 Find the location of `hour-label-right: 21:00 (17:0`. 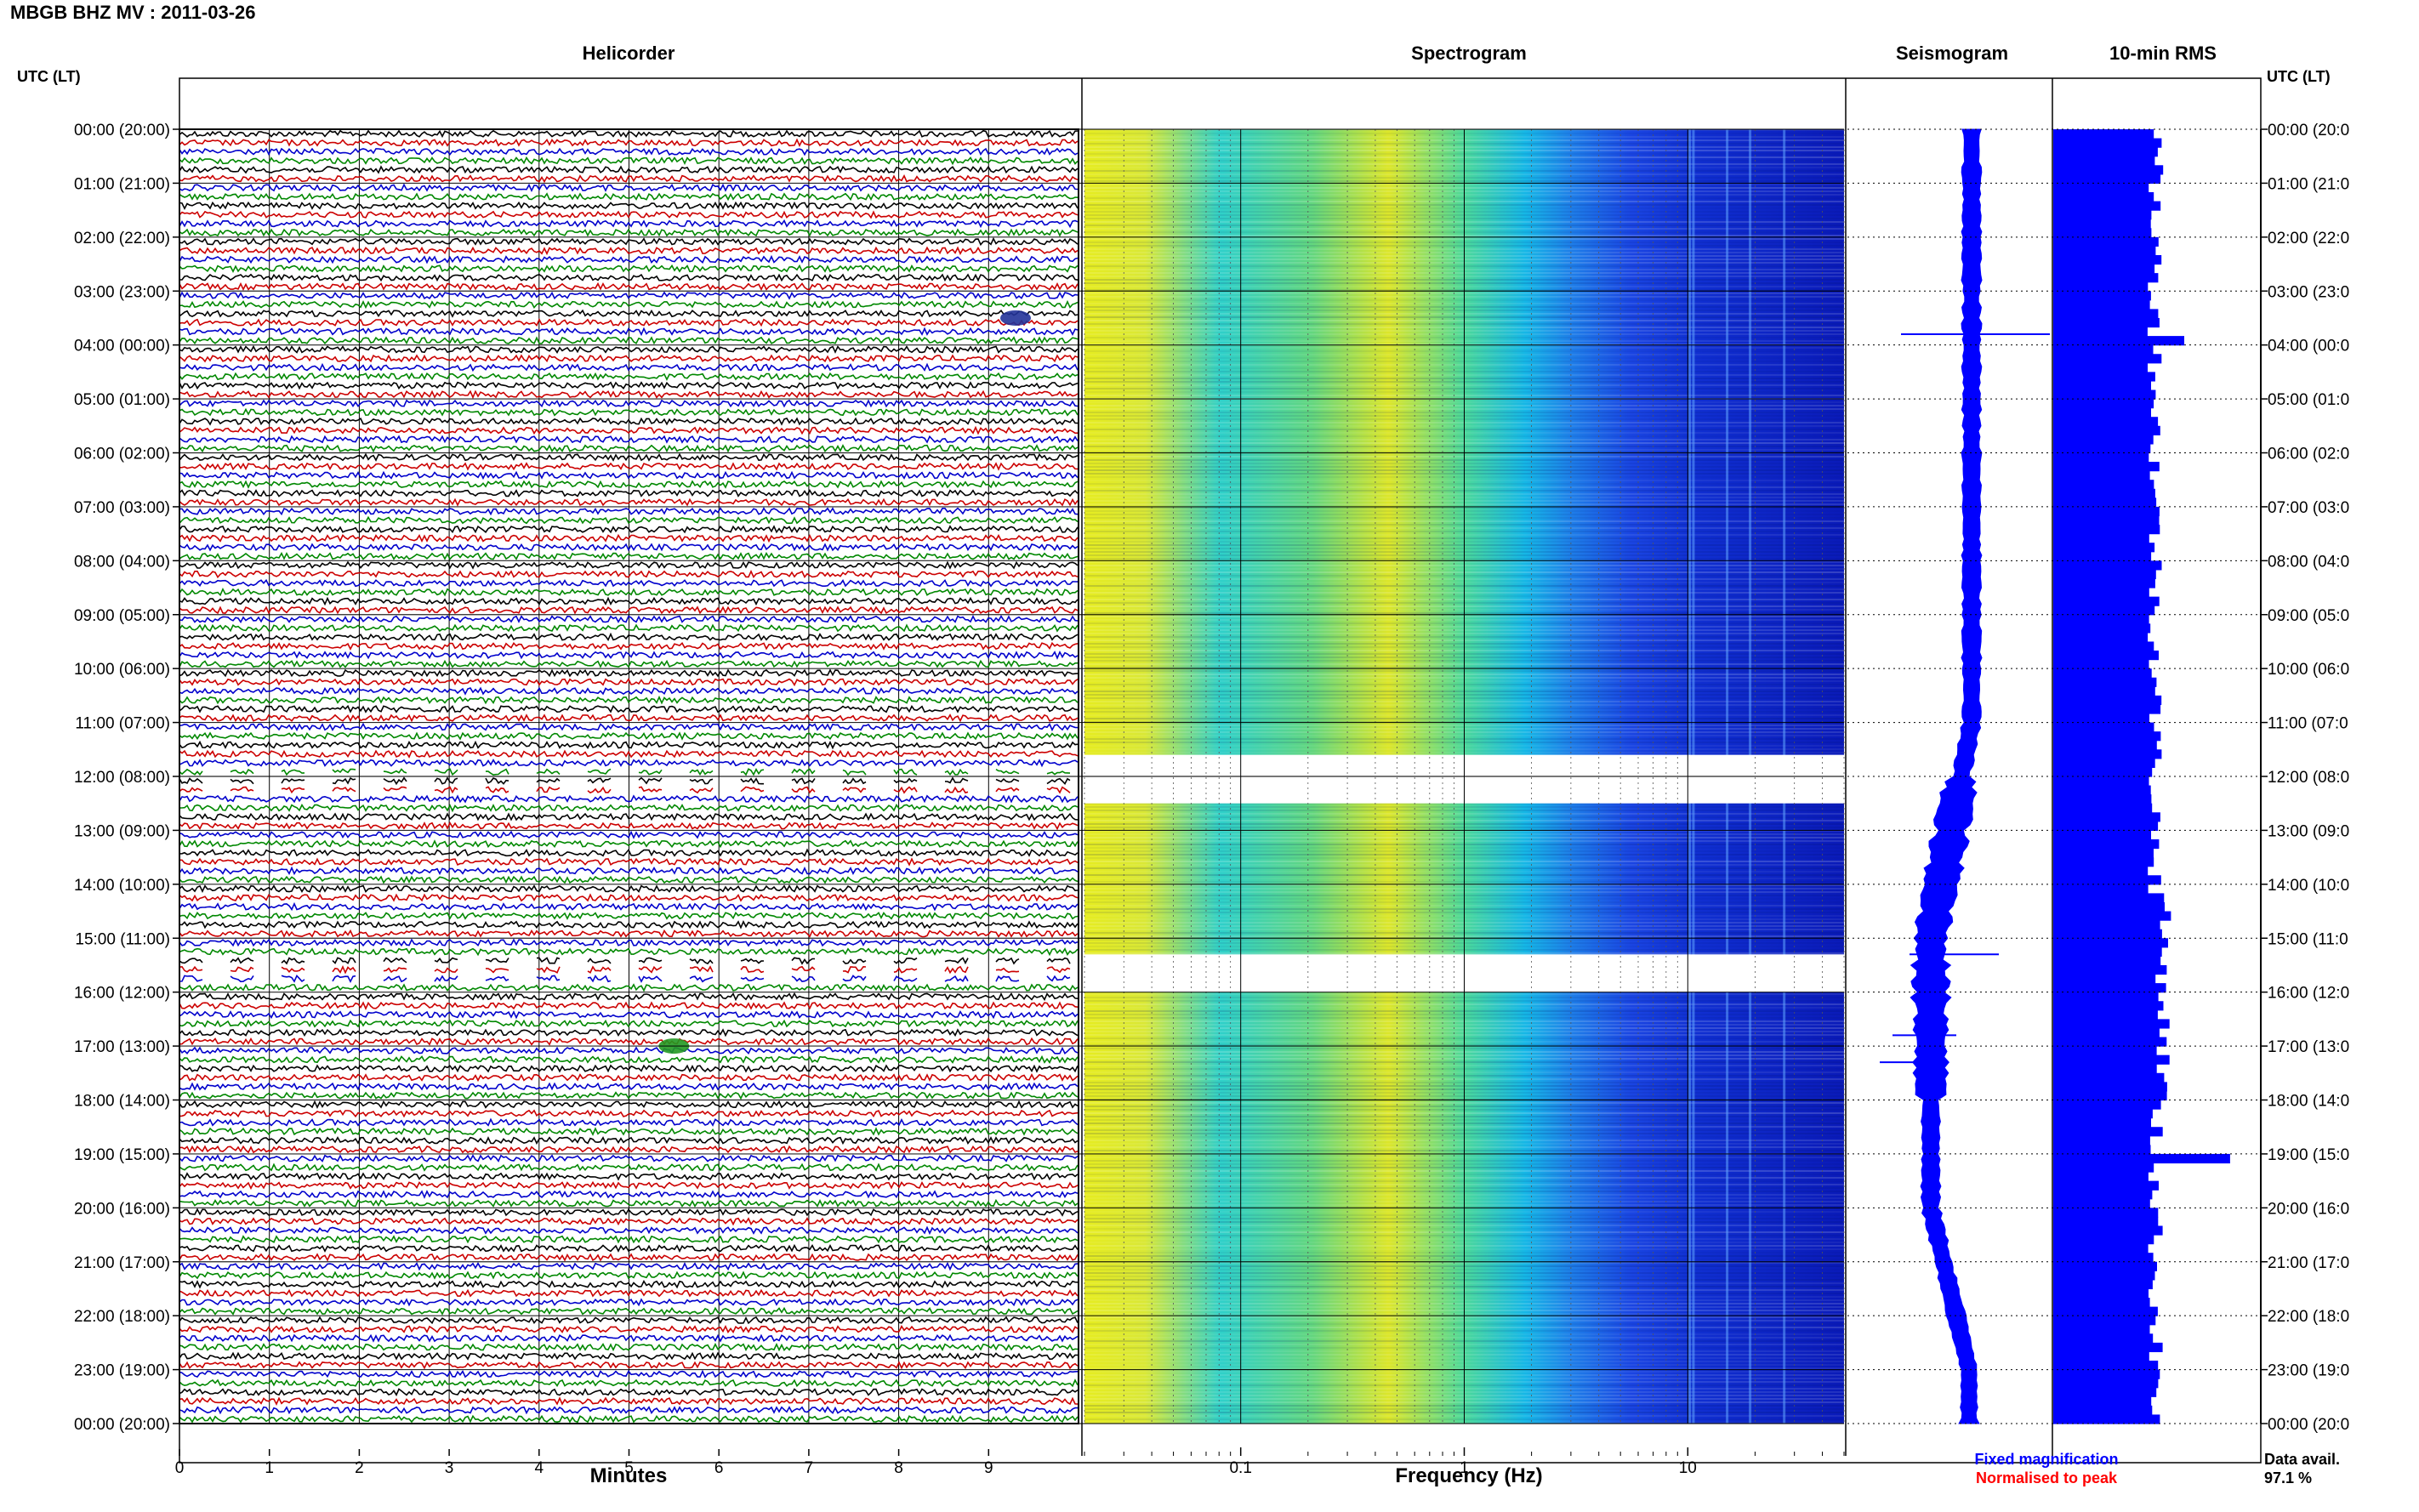

hour-label-right: 21:00 (17:0 is located at coordinates (2308, 1263).